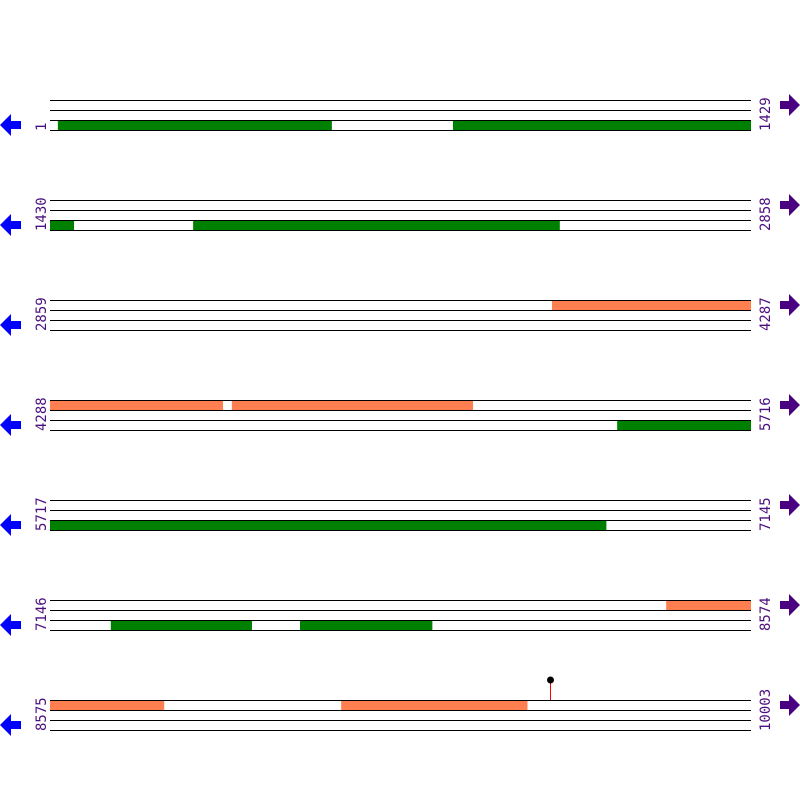  What do you see at coordinates (42, 214) in the screenshot?
I see `row-start-label: 1430` at bounding box center [42, 214].